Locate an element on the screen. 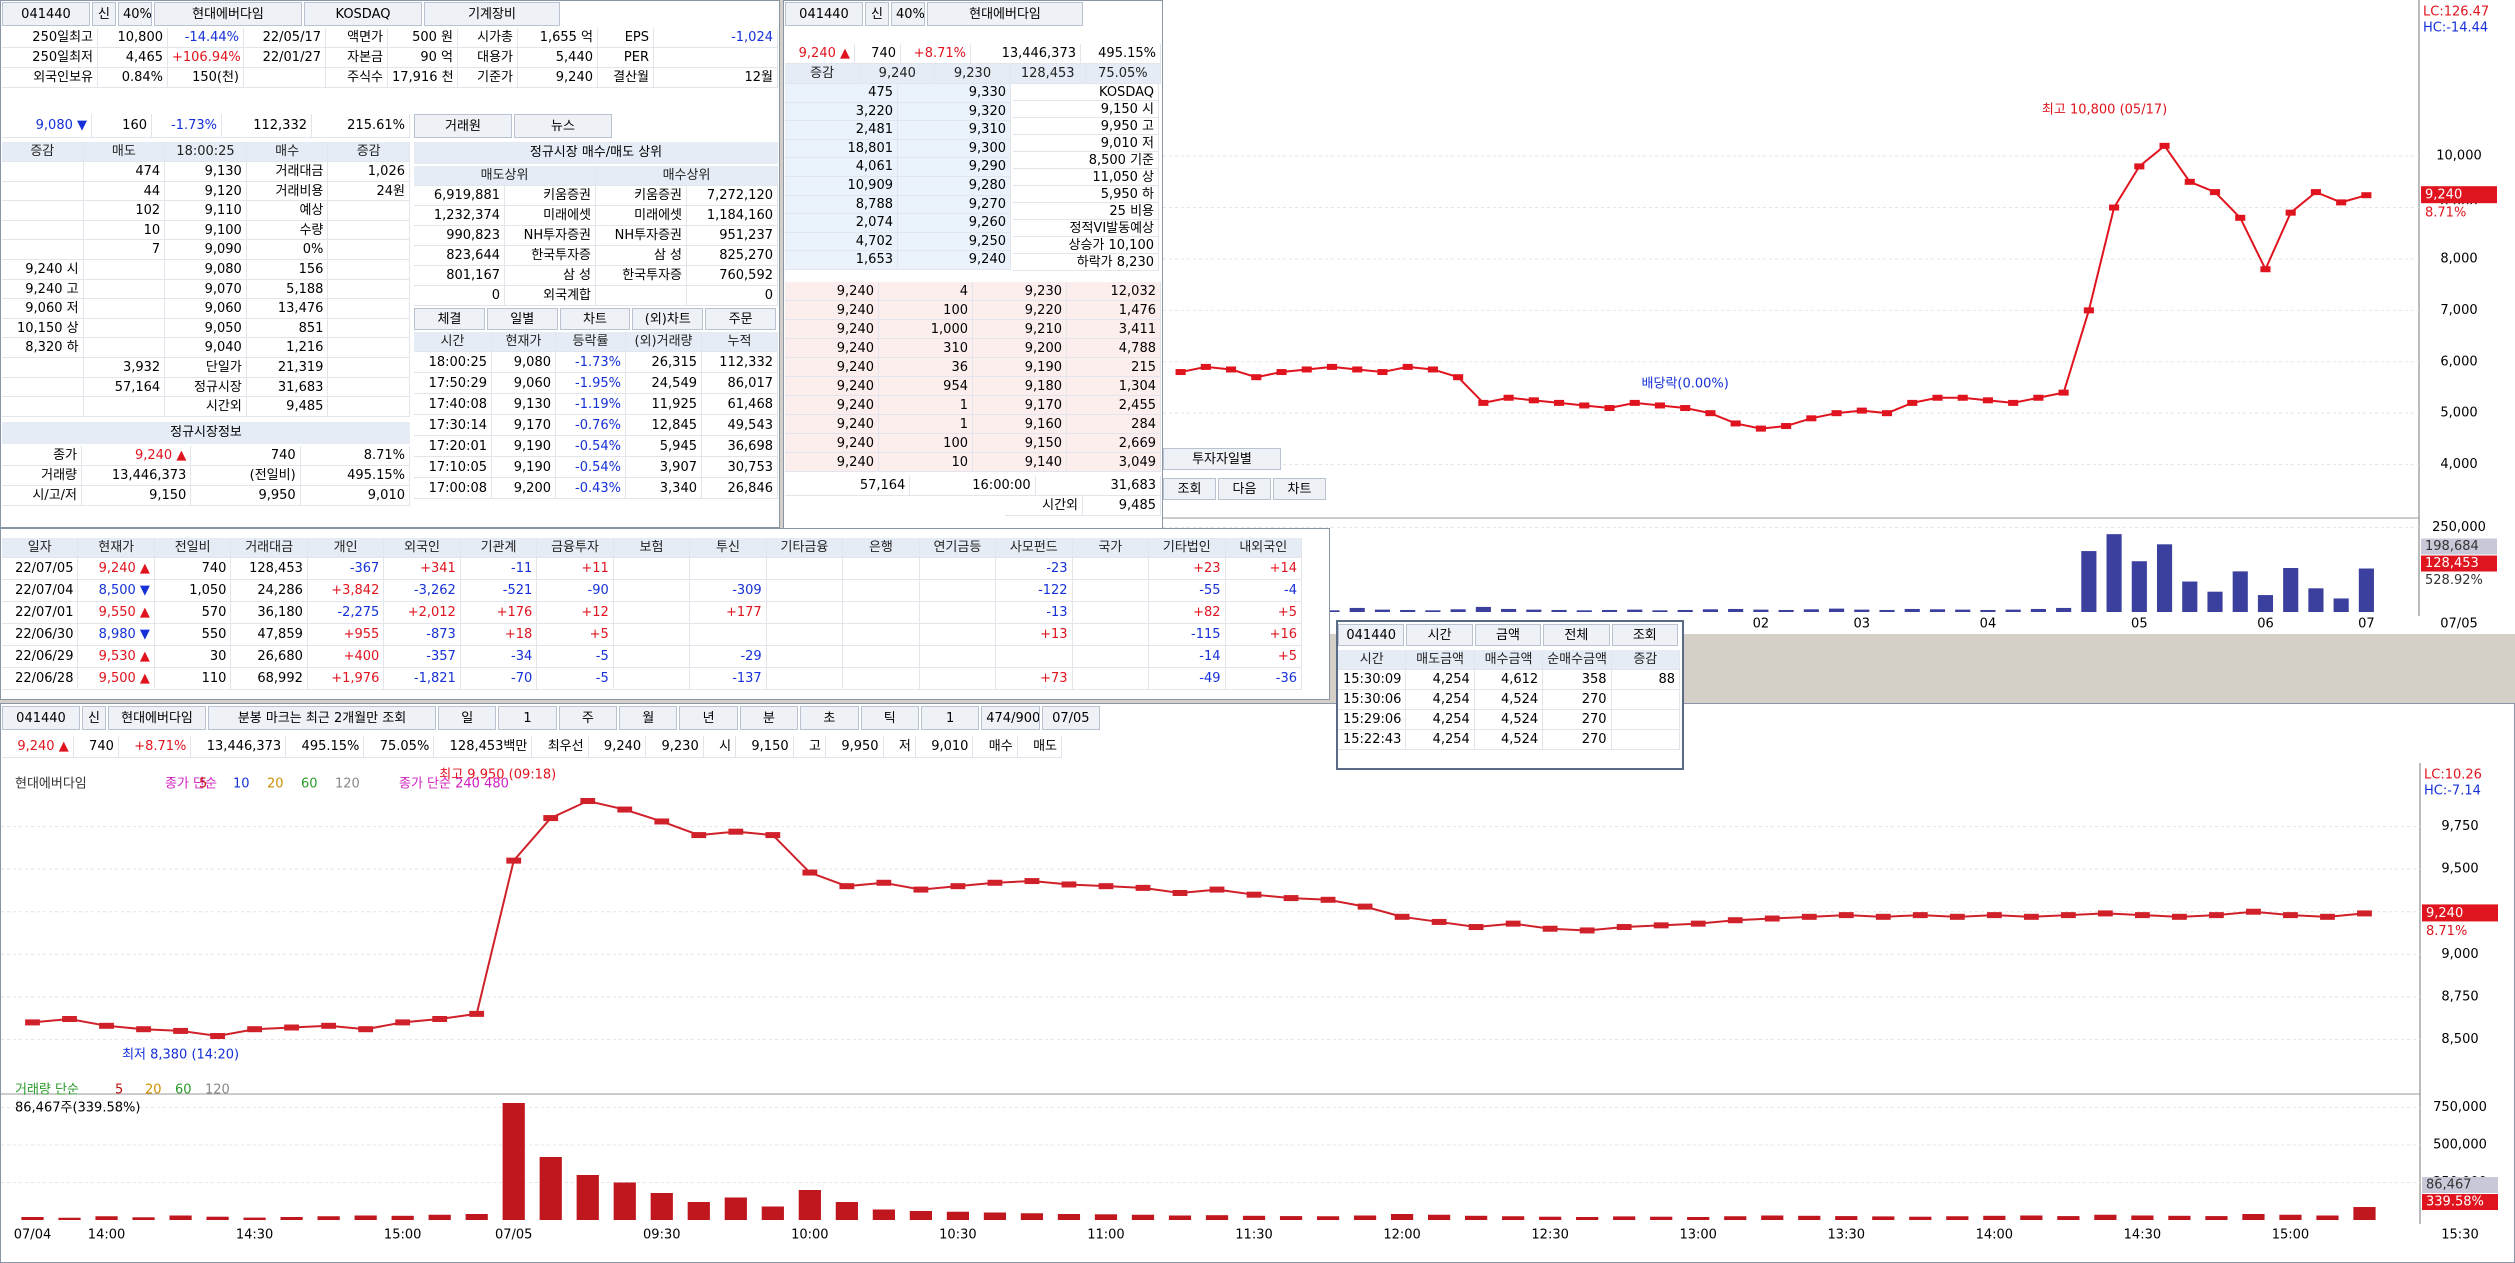  cell: 22/07/05 is located at coordinates (40, 569).